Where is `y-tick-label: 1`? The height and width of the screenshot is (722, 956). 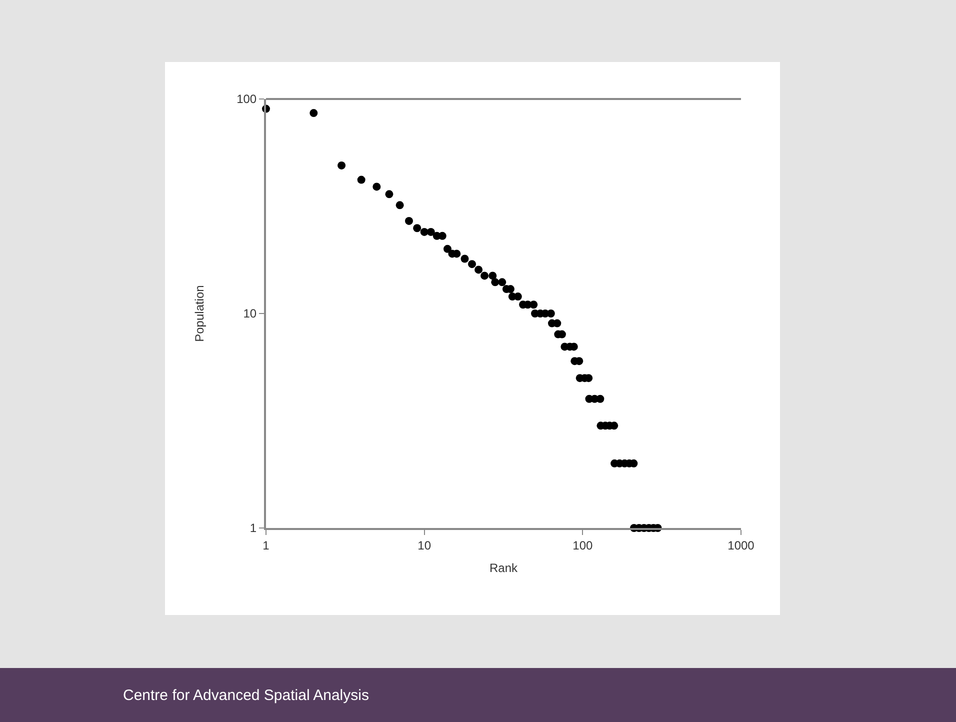
y-tick-label: 1 is located at coordinates (253, 528).